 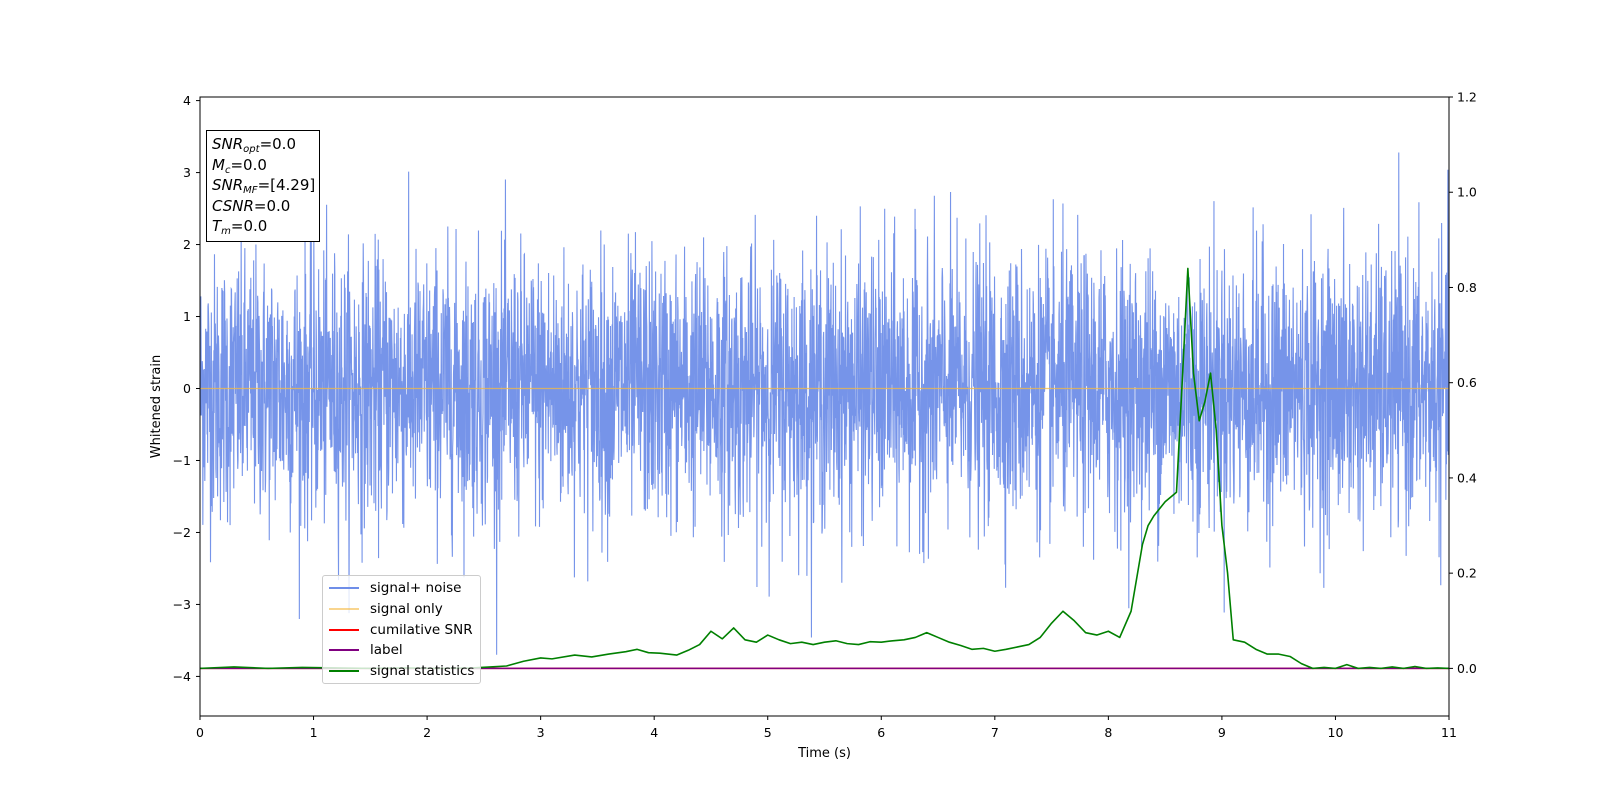 I want to click on annotation-row-csnr: CSNR=0.0, so click(x=251, y=205).